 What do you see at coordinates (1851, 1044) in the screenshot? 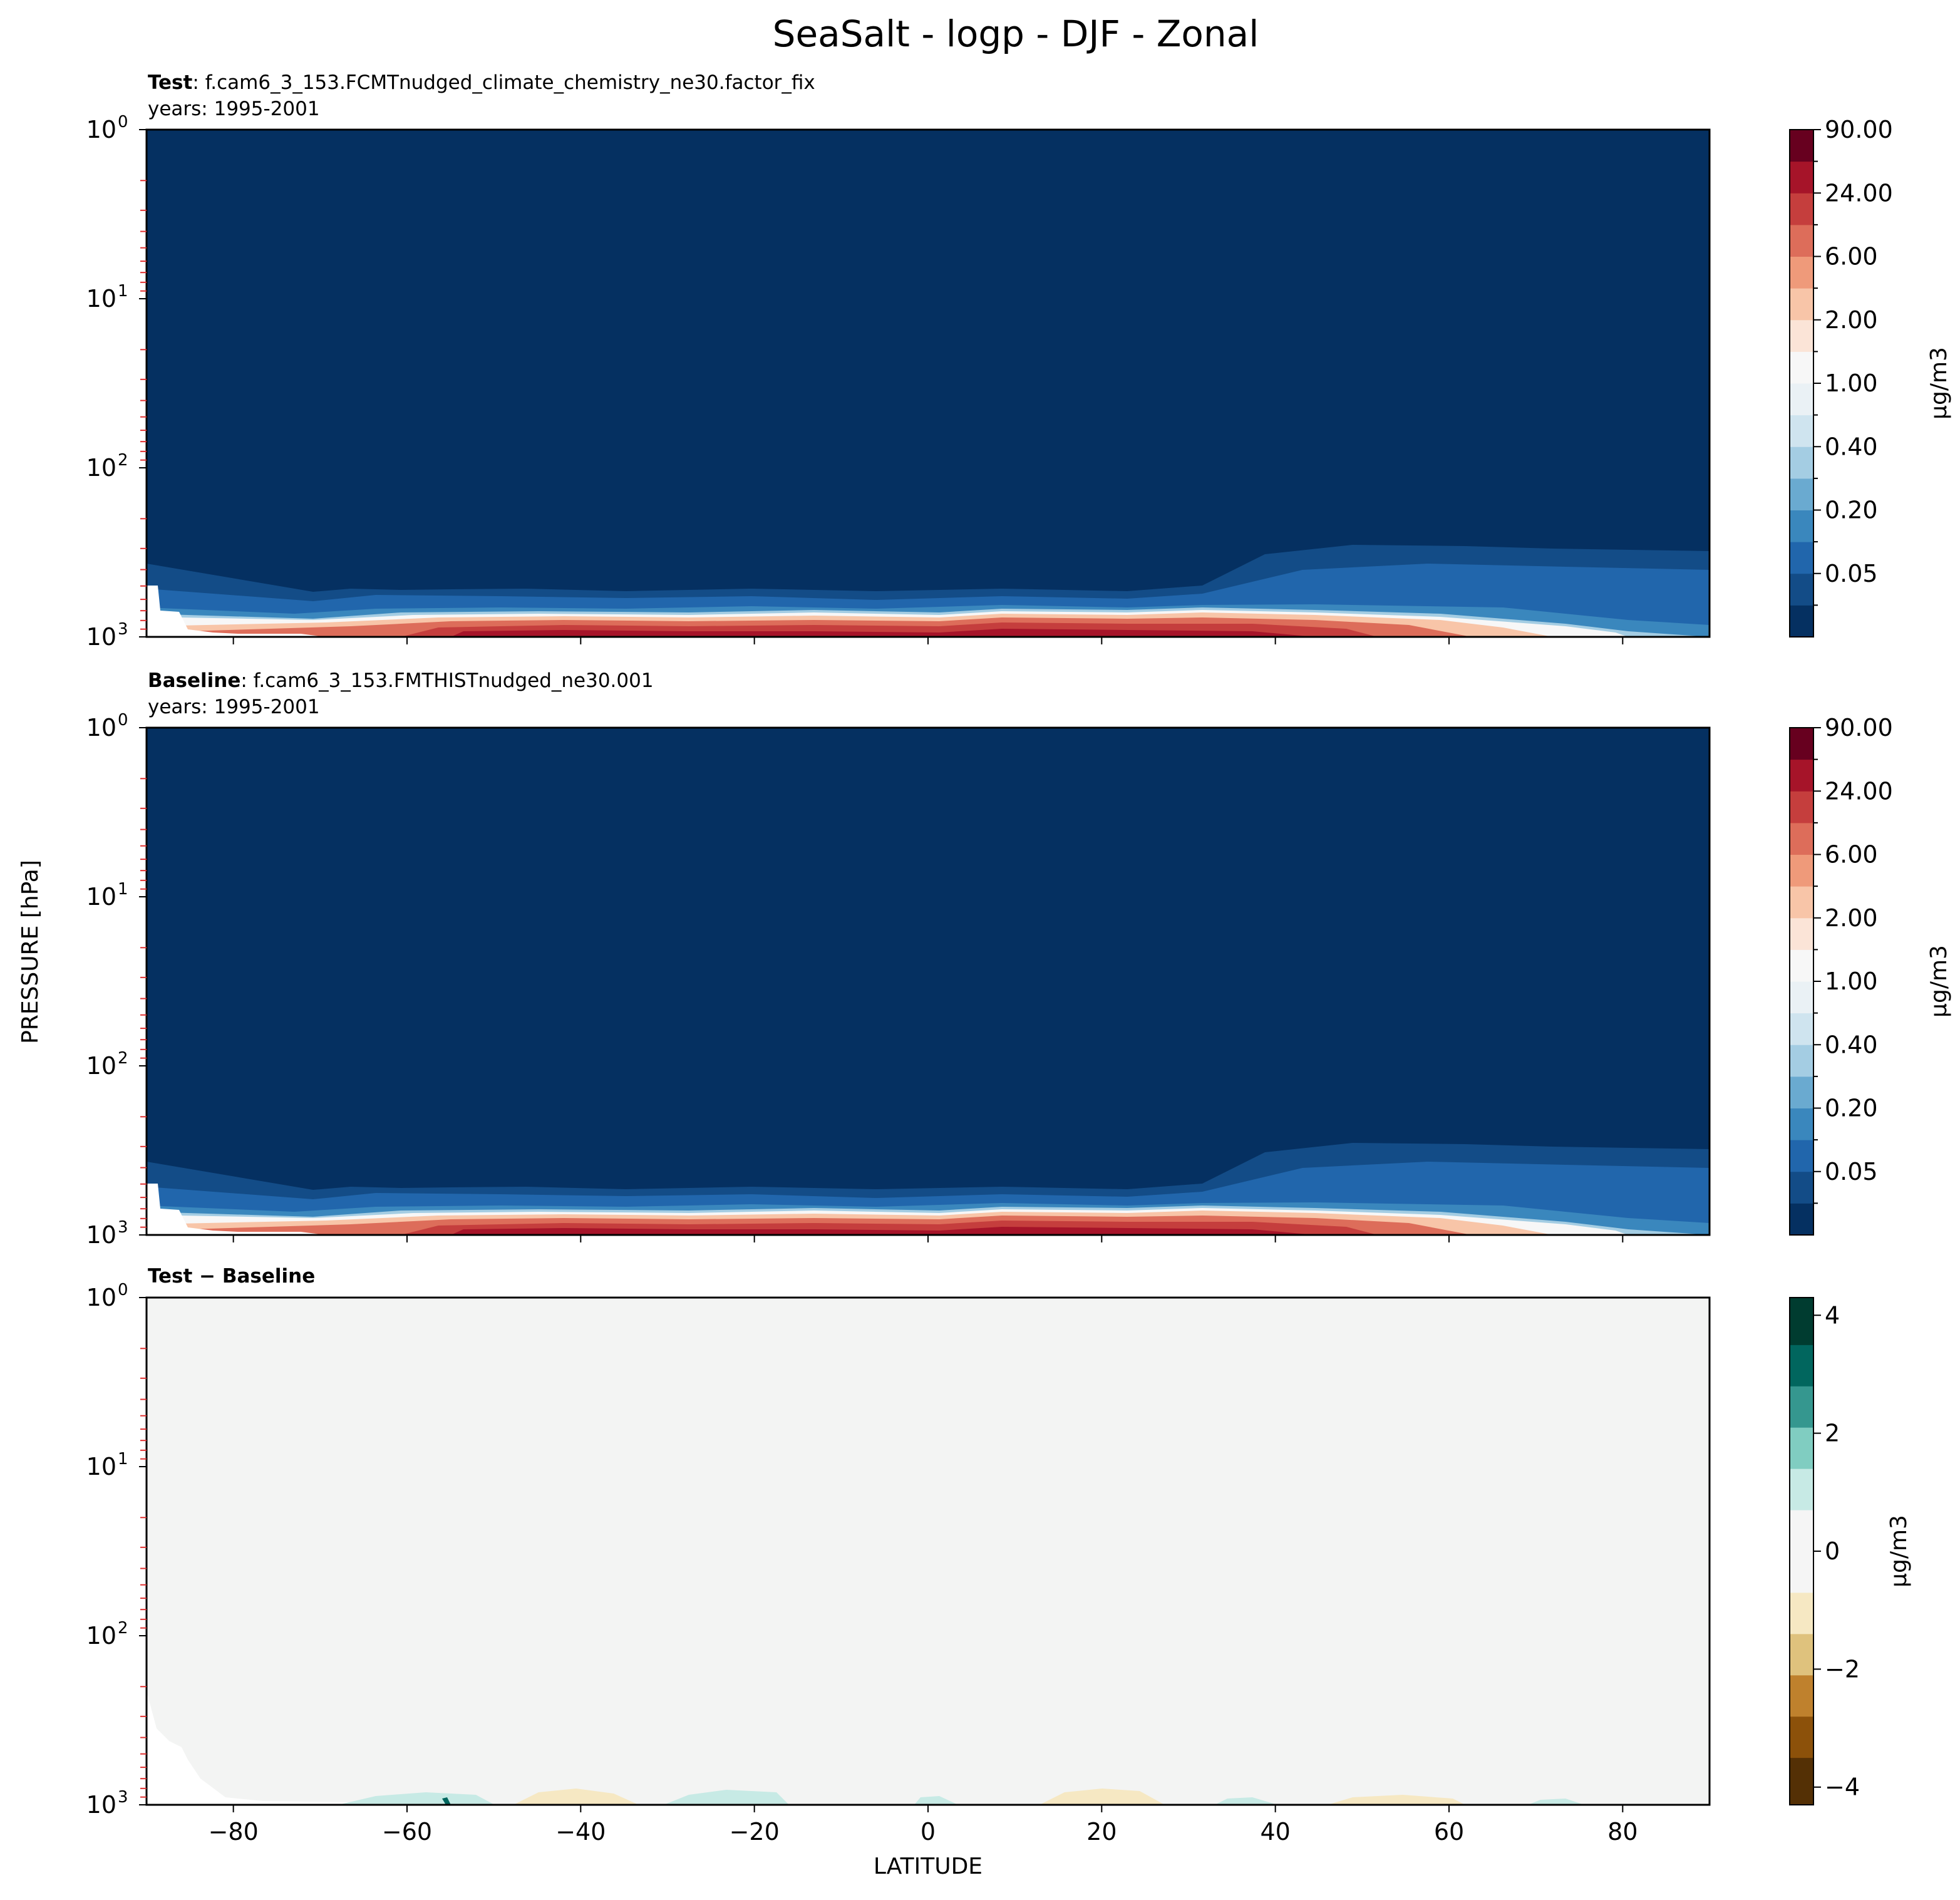
I see `colorbar-tick-label: 0.40` at bounding box center [1851, 1044].